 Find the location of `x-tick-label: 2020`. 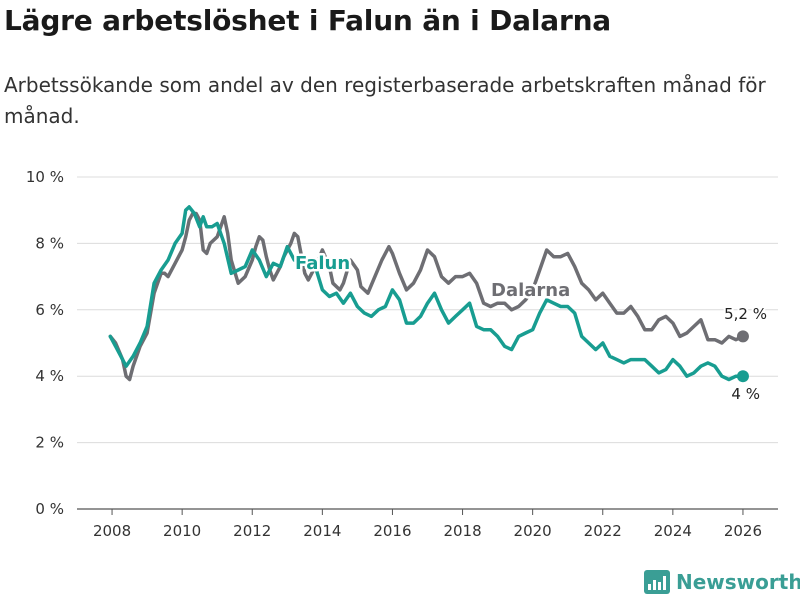

x-tick-label: 2020 is located at coordinates (533, 531).